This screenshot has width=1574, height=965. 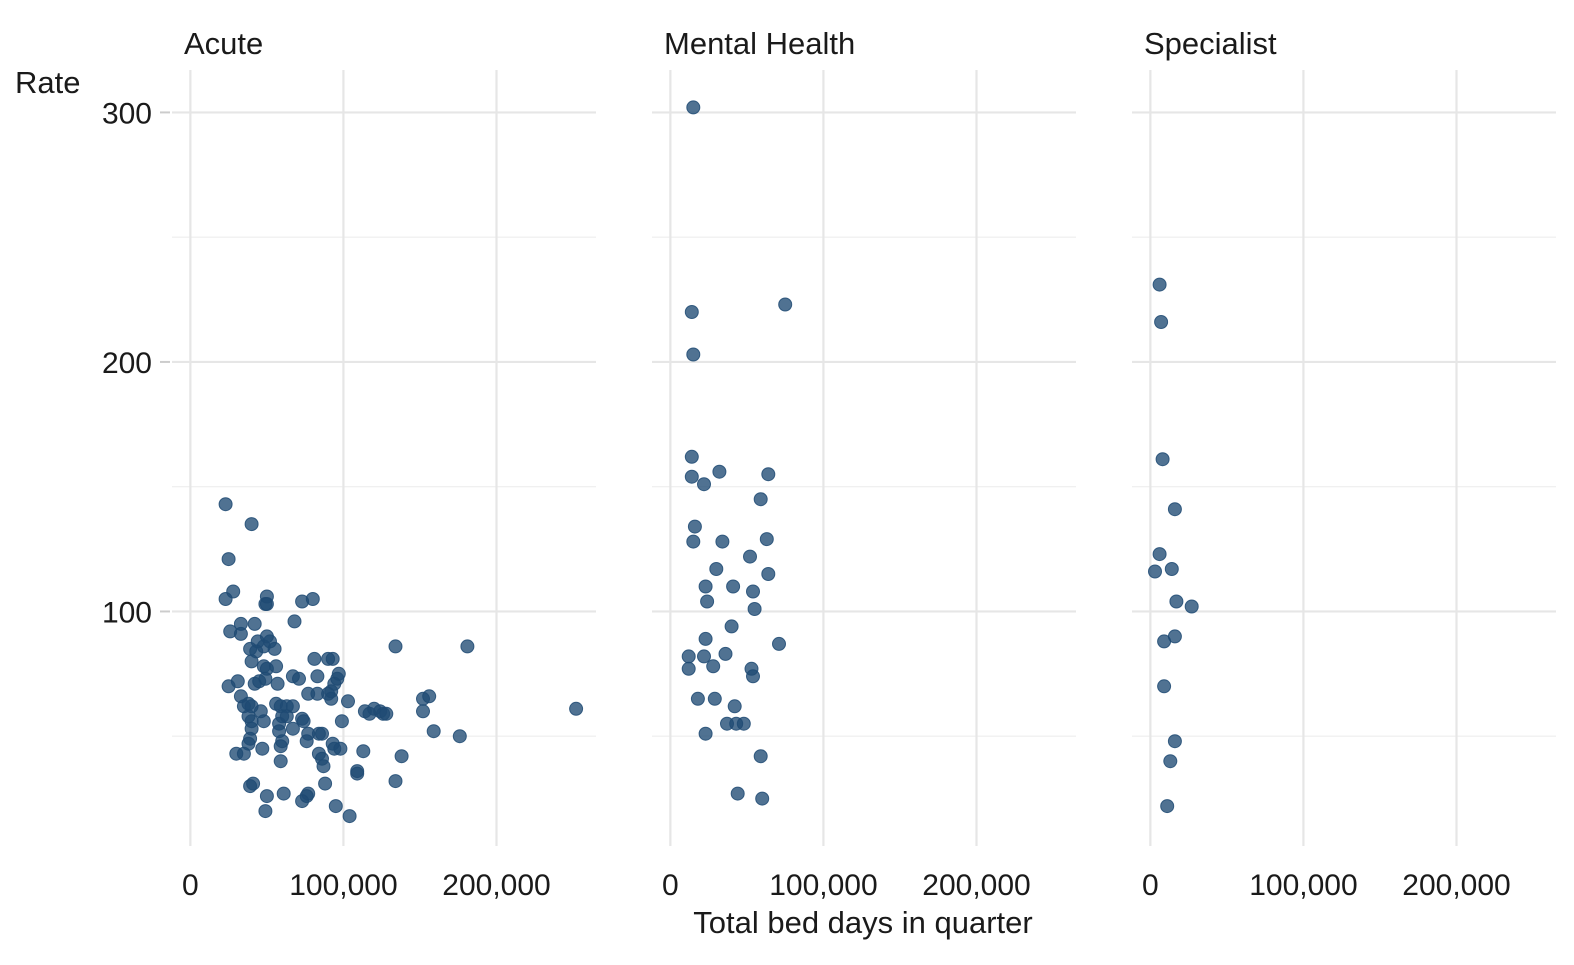 I want to click on y-tick-label: 200, so click(x=127, y=363).